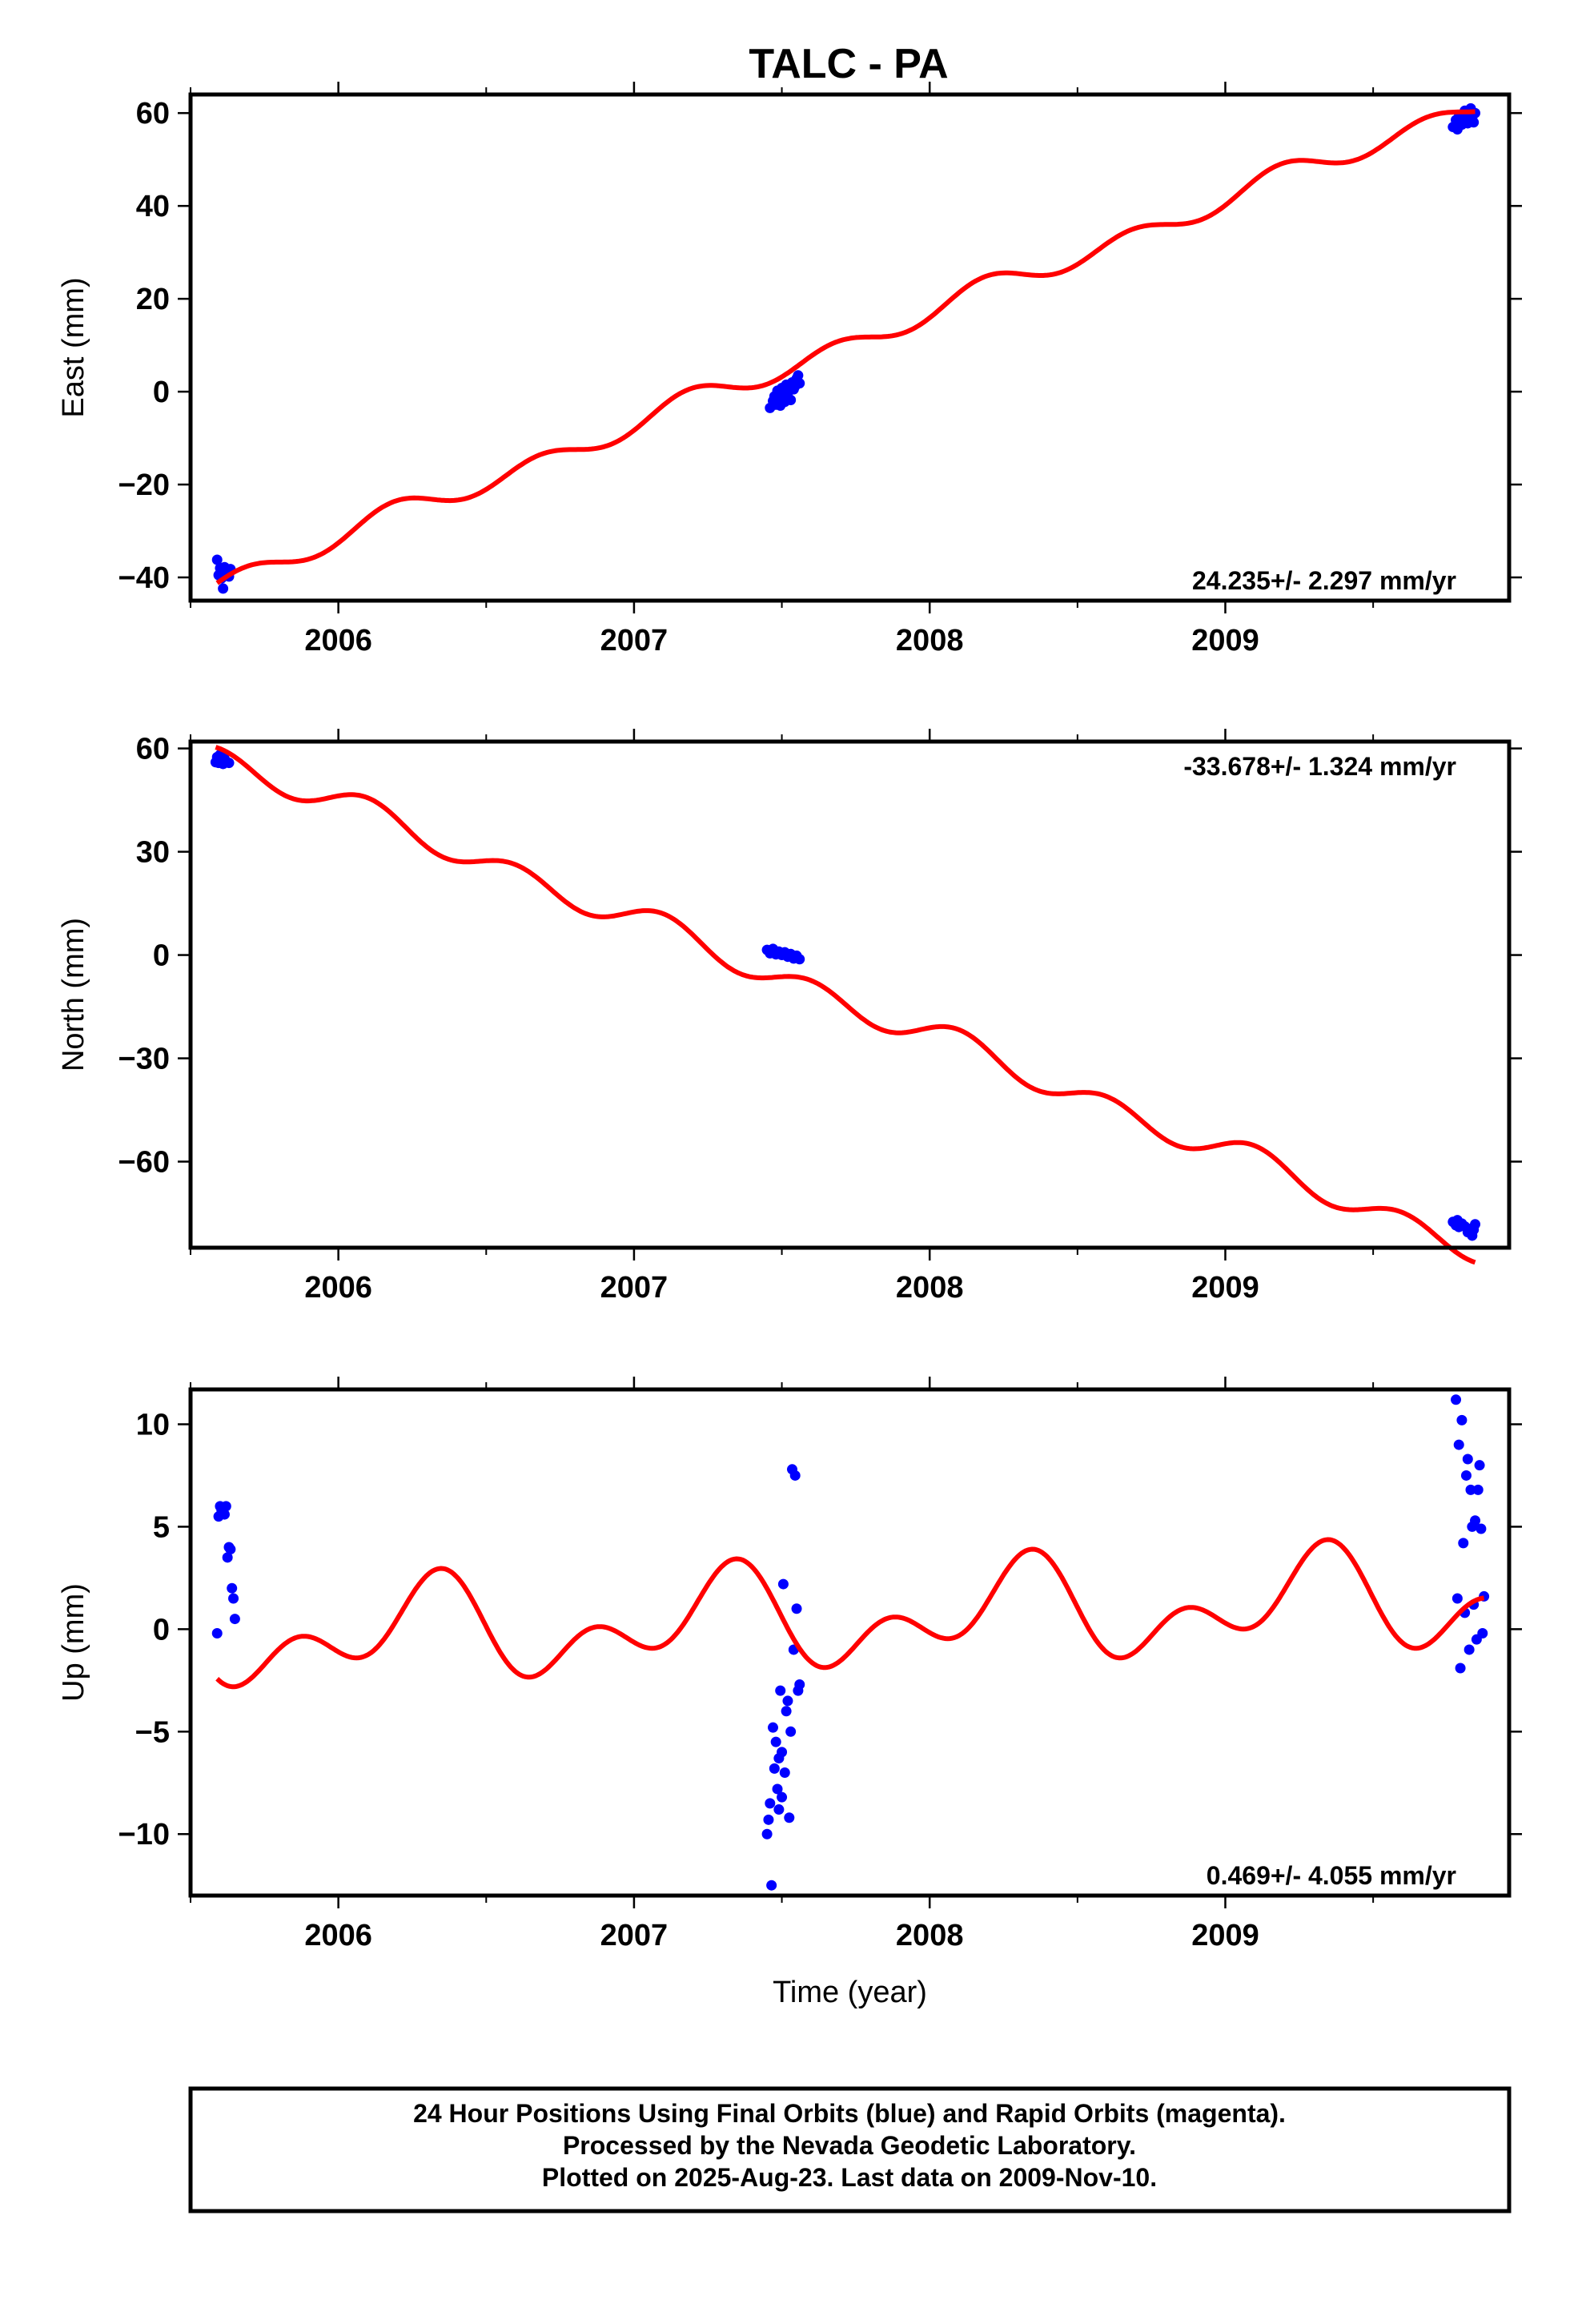 Image resolution: width=1582 pixels, height=2324 pixels. Describe the element at coordinates (930, 640) in the screenshot. I see `east-xtick-label: 2008` at that location.